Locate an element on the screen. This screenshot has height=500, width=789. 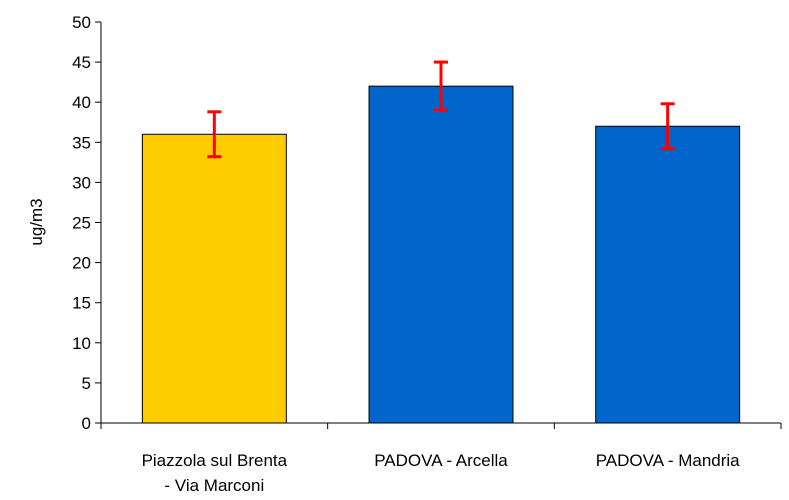
y-tick-label: 45 is located at coordinates (81, 62).